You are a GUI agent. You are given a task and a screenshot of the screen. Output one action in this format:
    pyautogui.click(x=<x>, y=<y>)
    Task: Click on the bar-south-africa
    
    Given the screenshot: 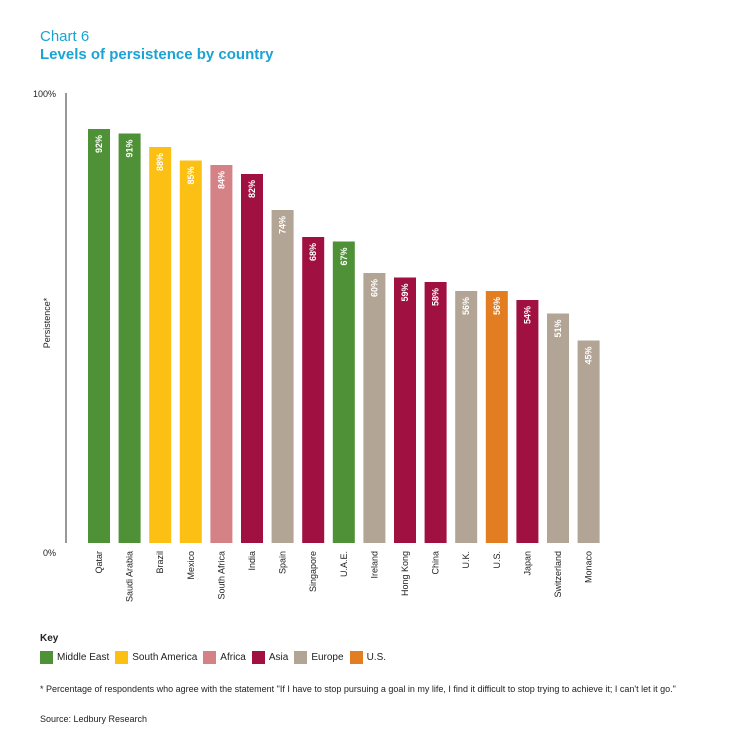 What is the action you would take?
    pyautogui.click(x=221, y=354)
    